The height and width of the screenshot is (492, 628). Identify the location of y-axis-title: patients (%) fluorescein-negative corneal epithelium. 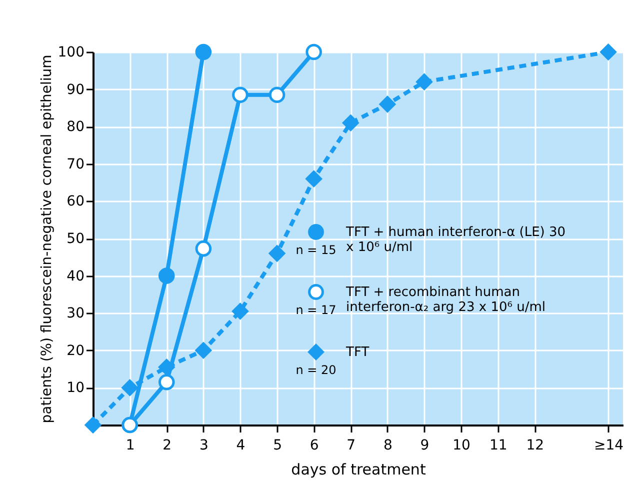
(46, 239).